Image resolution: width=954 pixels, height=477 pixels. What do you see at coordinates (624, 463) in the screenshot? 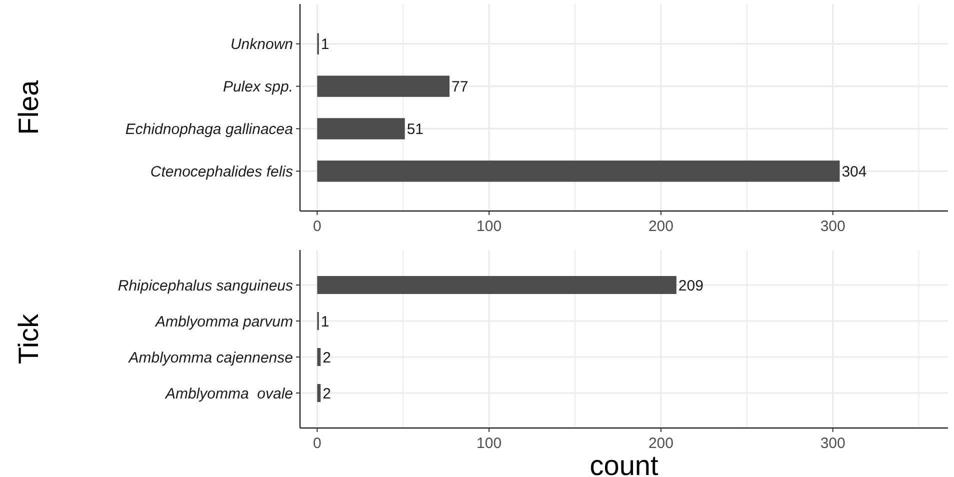
I see `x-axis-title: count` at bounding box center [624, 463].